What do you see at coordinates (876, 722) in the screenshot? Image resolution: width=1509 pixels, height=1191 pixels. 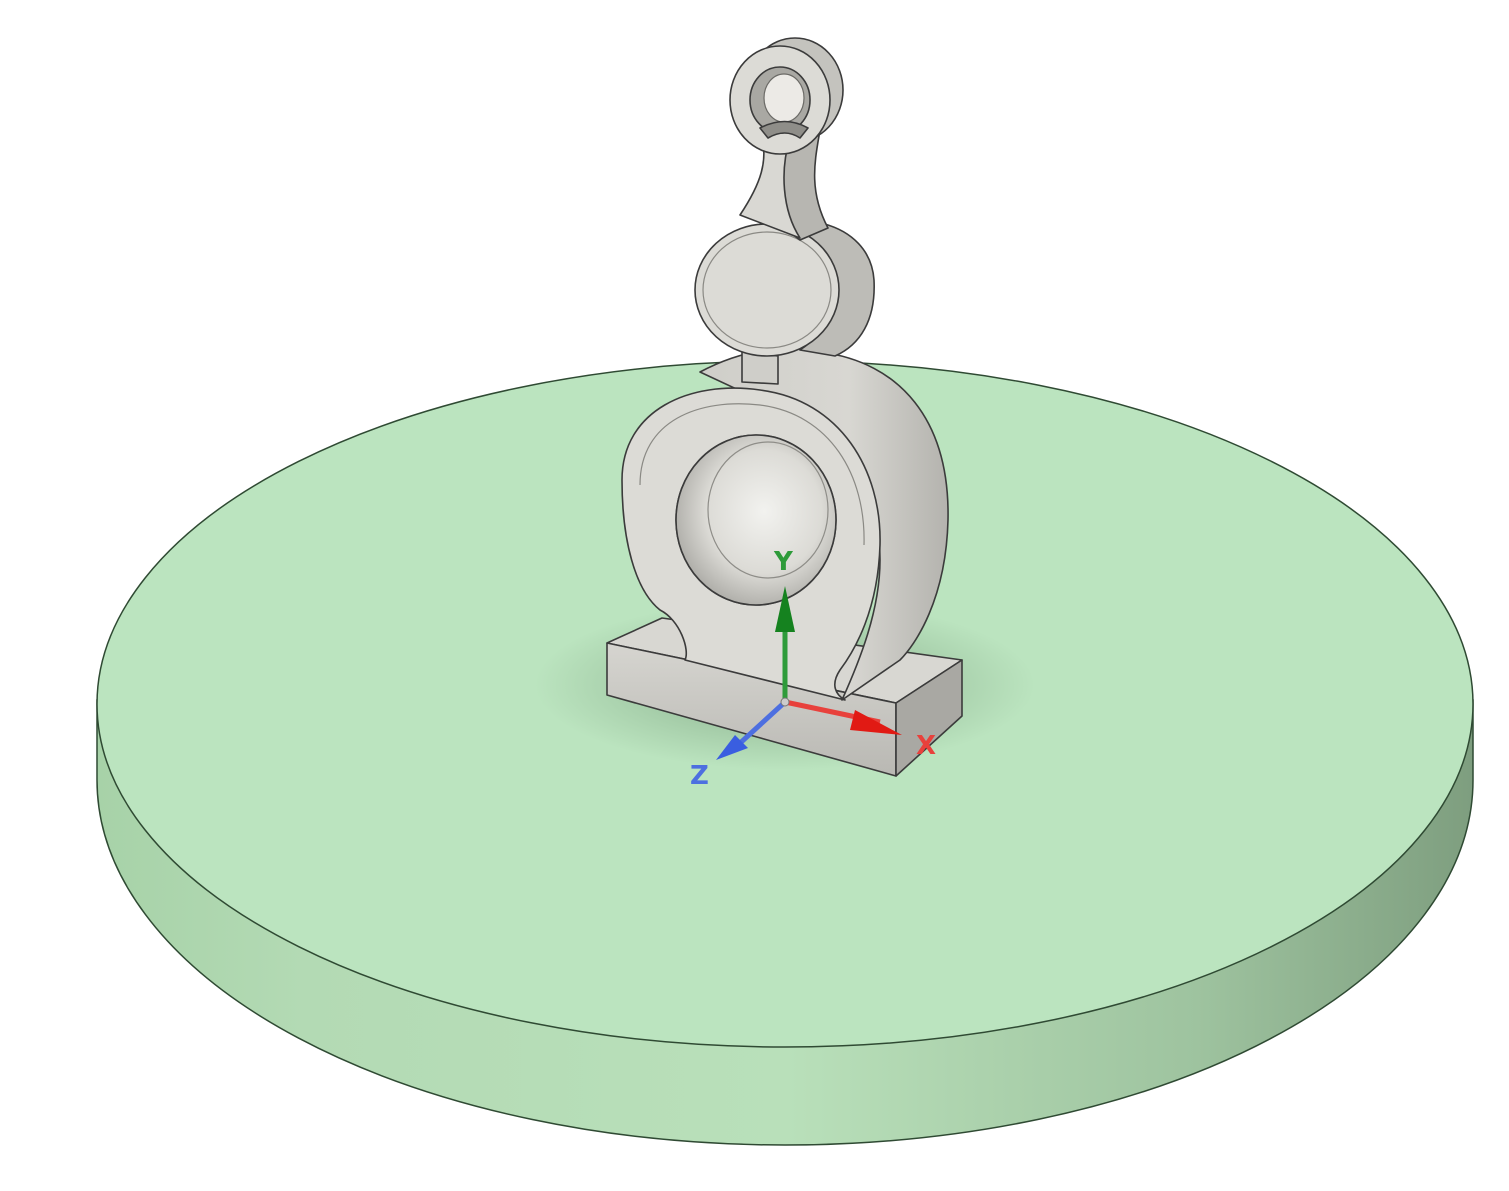 I see `x-axis-arrow` at bounding box center [876, 722].